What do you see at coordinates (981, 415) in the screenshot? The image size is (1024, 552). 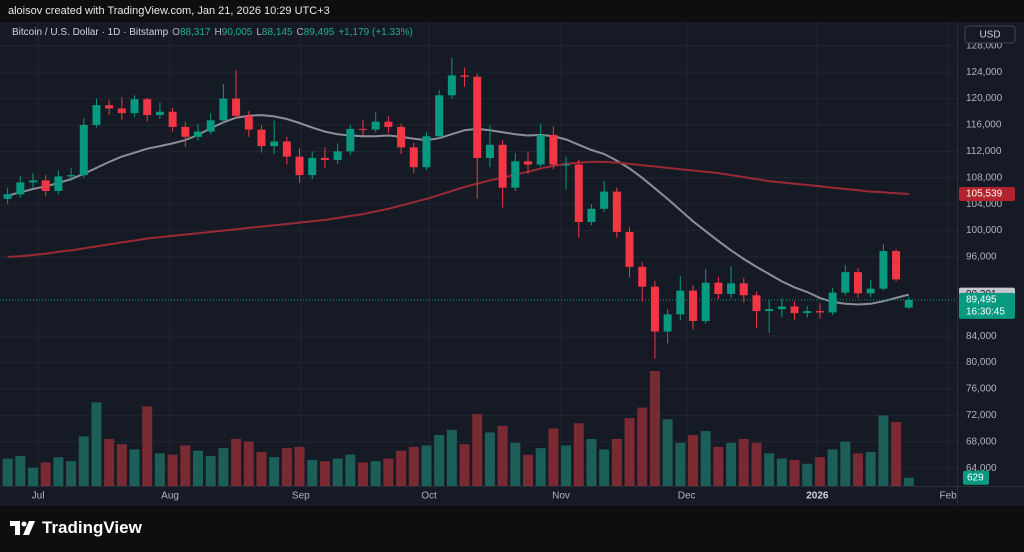 I see `y-tick-label: 72,000` at bounding box center [981, 415].